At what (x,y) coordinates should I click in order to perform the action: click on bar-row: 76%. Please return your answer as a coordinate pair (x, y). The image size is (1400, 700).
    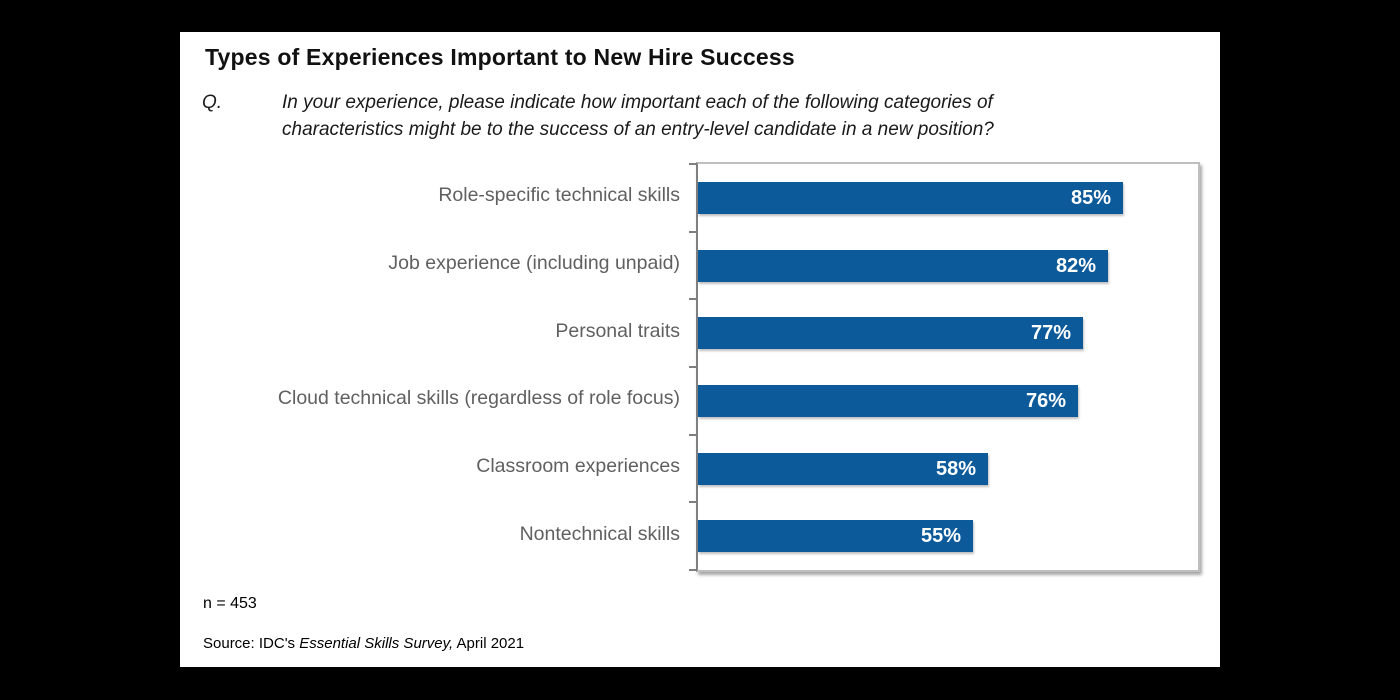
    Looking at the image, I should click on (948, 401).